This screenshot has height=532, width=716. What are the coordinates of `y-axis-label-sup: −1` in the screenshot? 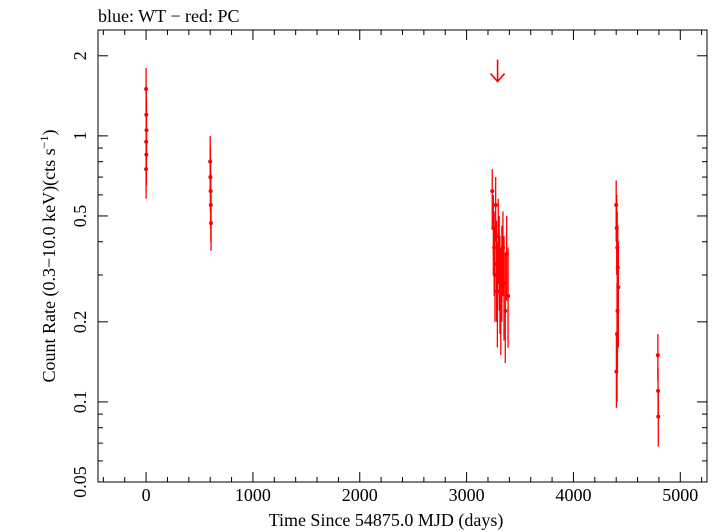 It's located at (44, 142).